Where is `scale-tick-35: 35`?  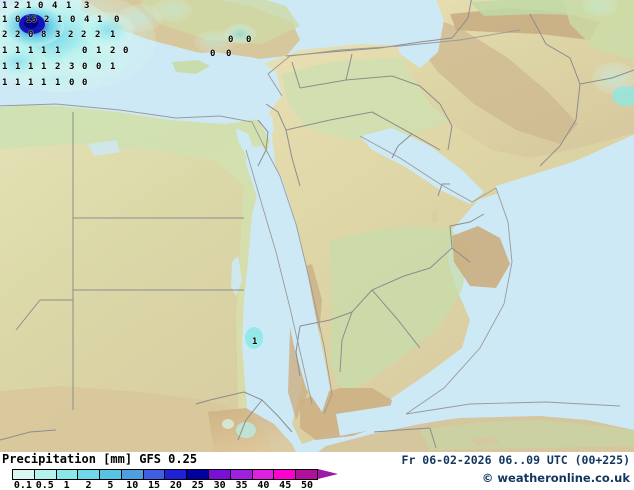
scale-tick-35: 35 is located at coordinates (241, 485).